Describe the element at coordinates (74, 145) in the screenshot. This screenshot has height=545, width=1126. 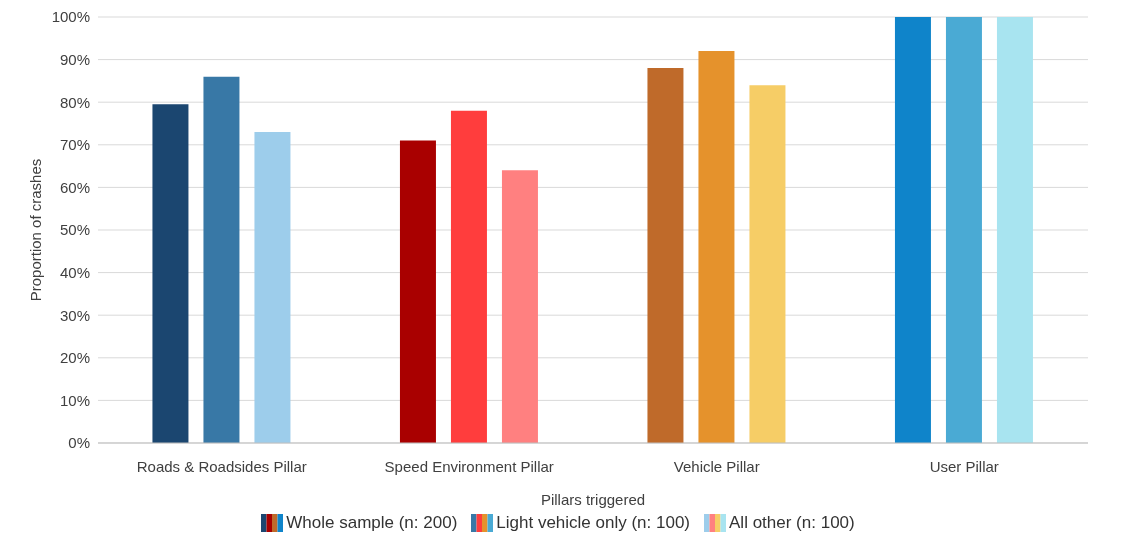
I see `y-tick-label: 70%` at that location.